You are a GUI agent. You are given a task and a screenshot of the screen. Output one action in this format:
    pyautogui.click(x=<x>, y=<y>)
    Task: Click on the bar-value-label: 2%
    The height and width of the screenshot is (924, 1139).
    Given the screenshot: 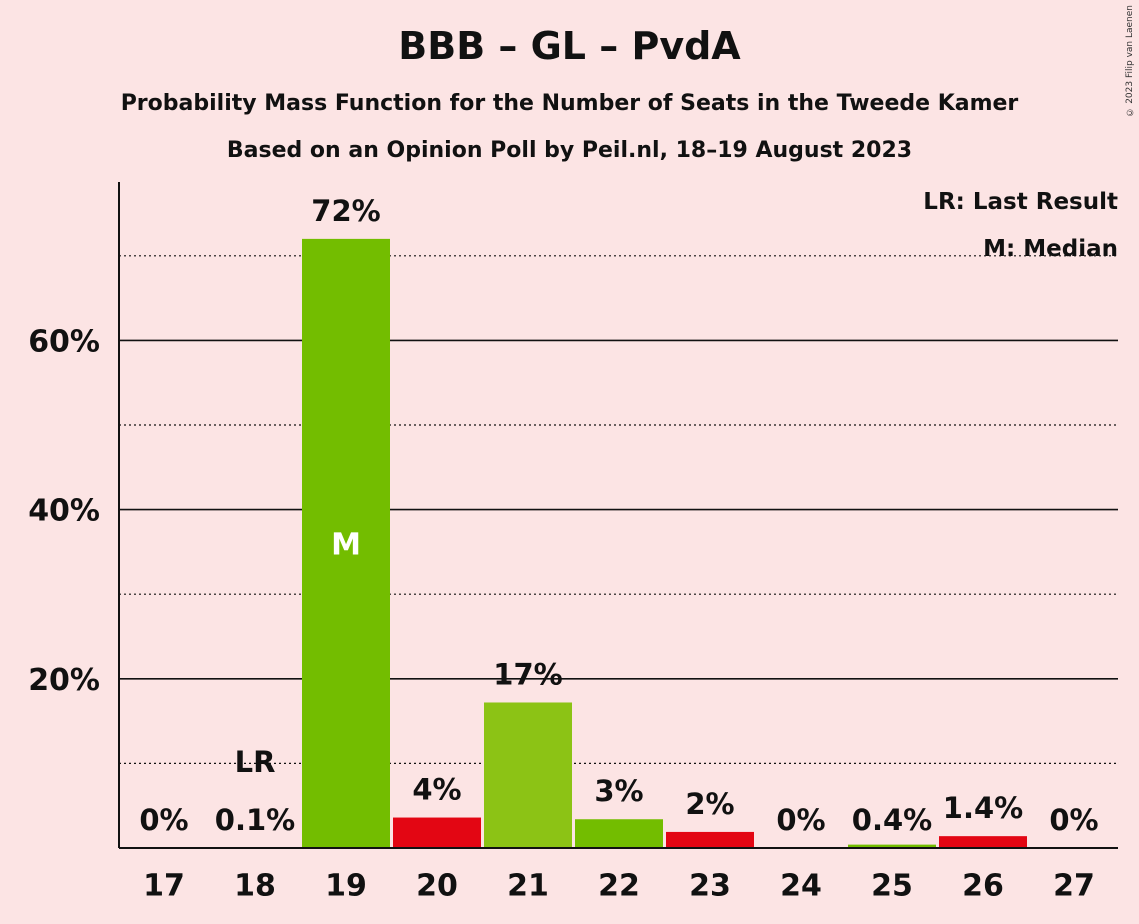 What is the action you would take?
    pyautogui.click(x=709, y=804)
    